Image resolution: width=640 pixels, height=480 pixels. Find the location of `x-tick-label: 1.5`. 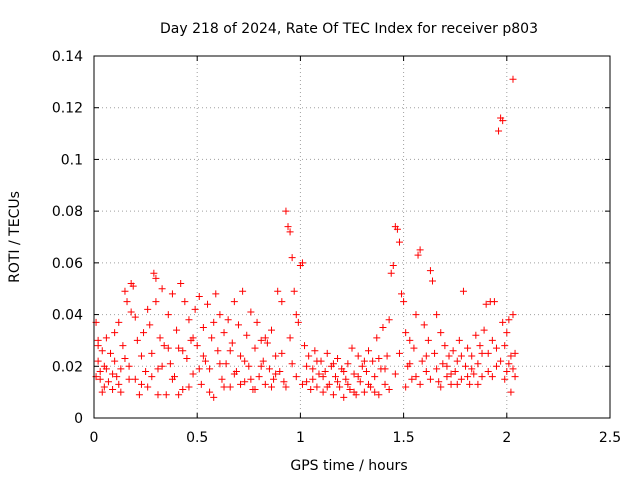

x-tick-label: 1.5 is located at coordinates (403, 438).